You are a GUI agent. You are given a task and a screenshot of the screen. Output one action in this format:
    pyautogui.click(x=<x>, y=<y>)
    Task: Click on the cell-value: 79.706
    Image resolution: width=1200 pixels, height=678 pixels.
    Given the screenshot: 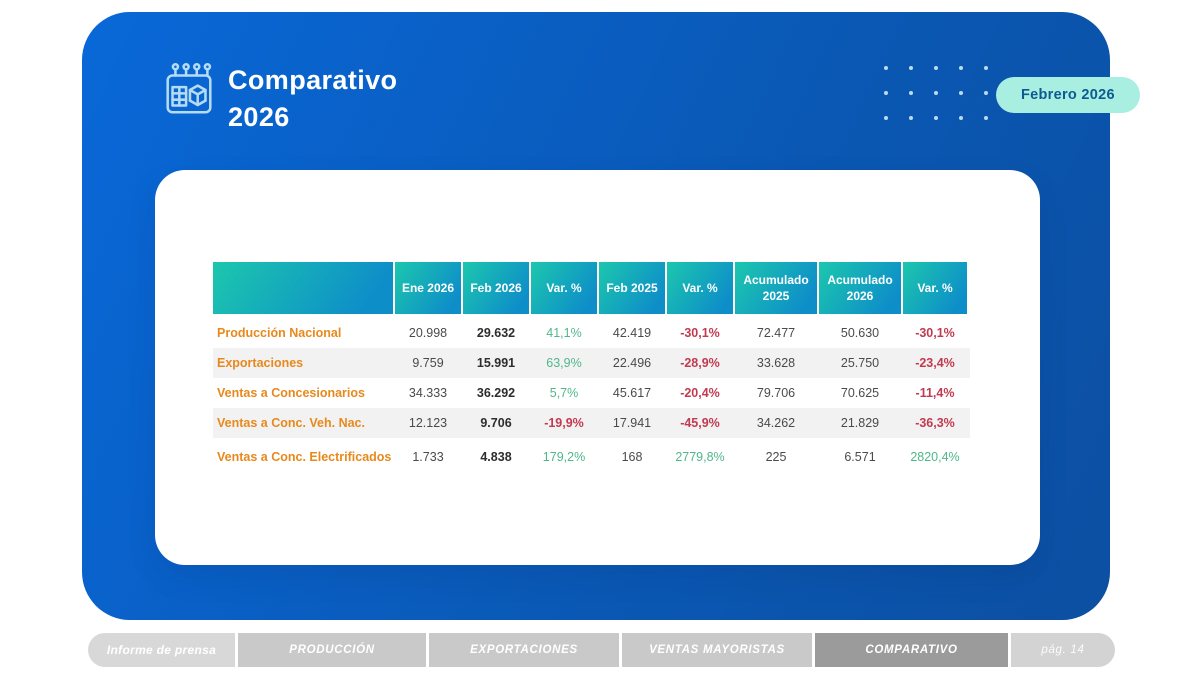 What is the action you would take?
    pyautogui.click(x=776, y=393)
    